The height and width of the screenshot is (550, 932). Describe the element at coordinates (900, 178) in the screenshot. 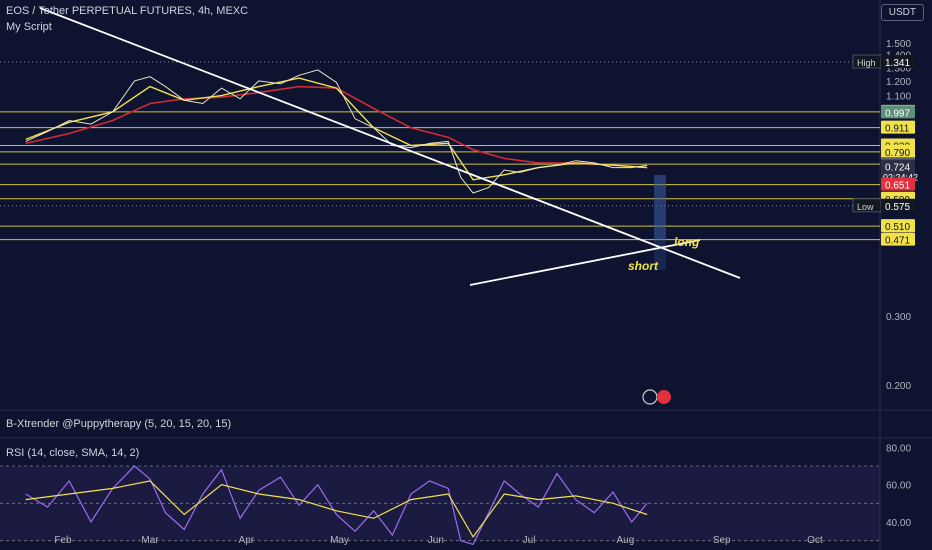

I see `countdown-label: 02:24:42` at that location.